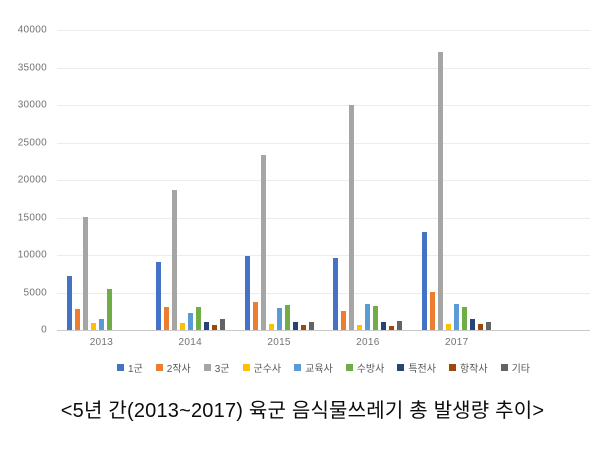  I want to click on bar-2015-항작사, so click(303, 327).